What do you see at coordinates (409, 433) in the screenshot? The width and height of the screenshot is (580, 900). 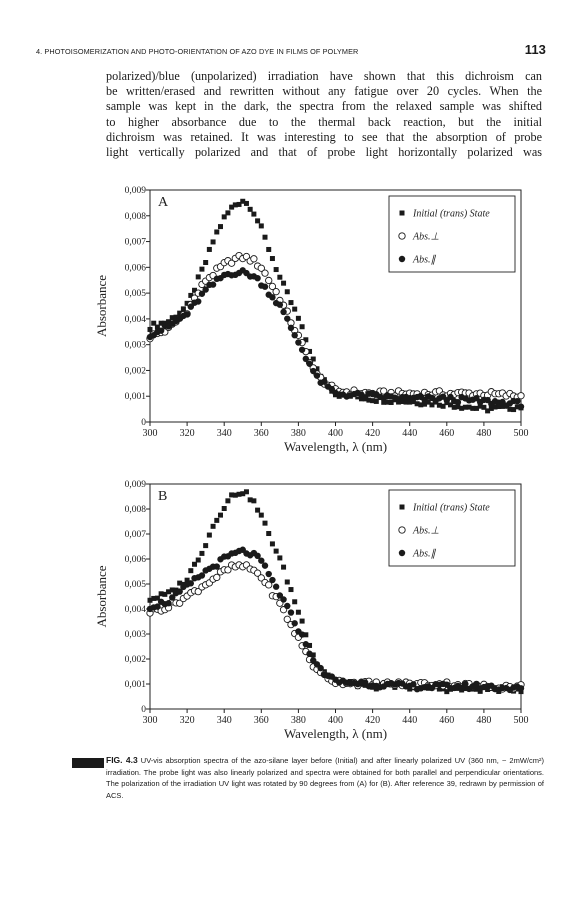 I see `chart-a-x-tick-label: 440` at bounding box center [409, 433].